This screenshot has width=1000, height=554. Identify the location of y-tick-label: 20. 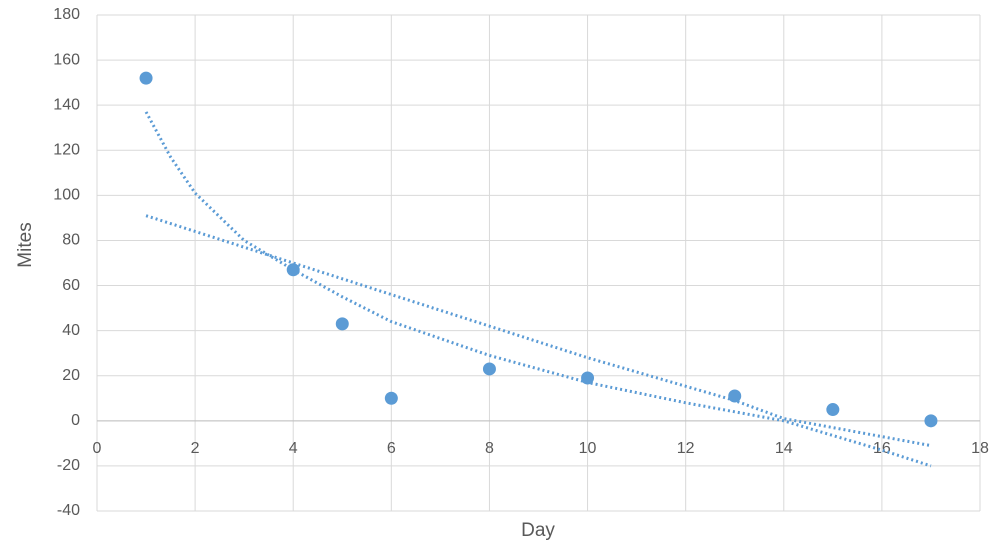
(71, 375).